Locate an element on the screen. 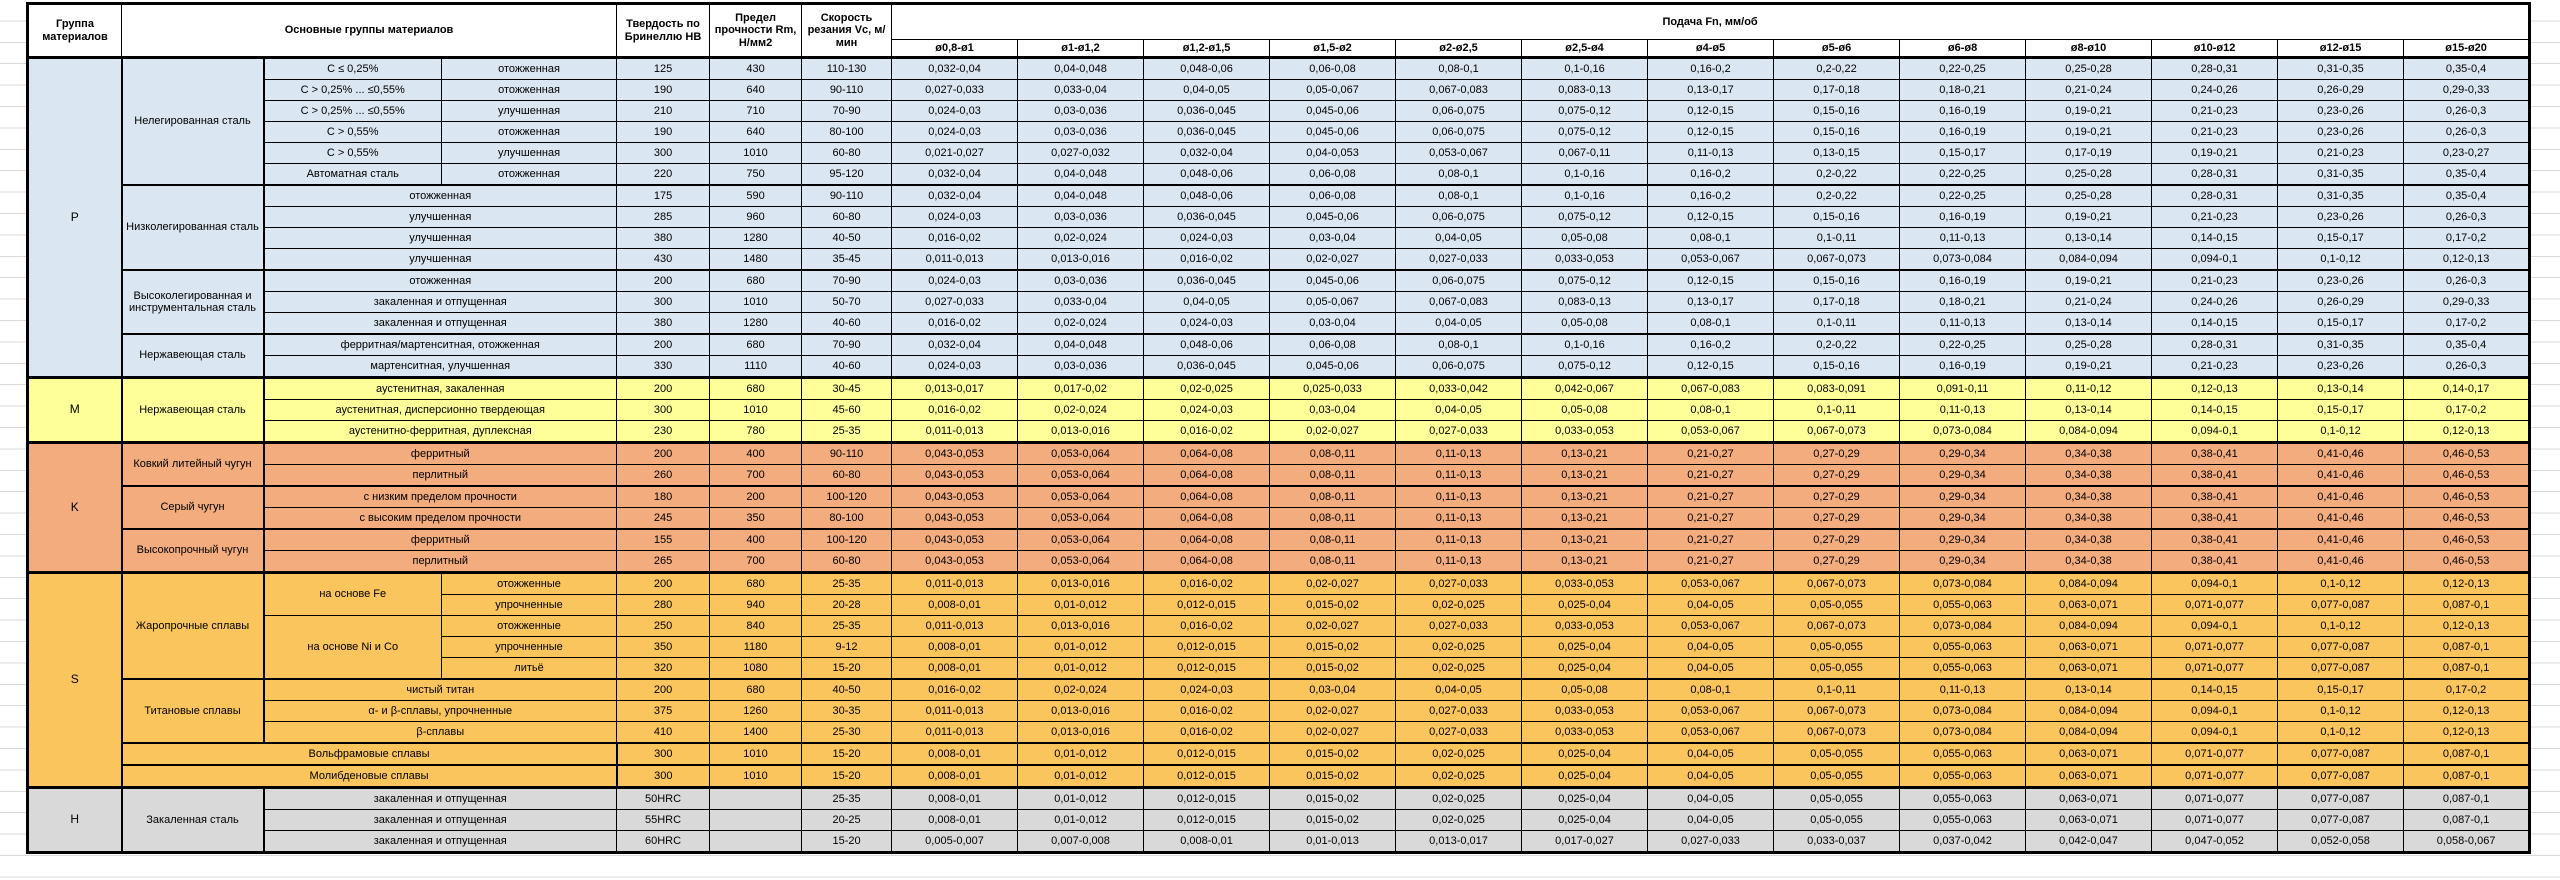 Image resolution: width=2560 pixels, height=880 pixels. cell: 0,048-0,06 is located at coordinates (1207, 174).